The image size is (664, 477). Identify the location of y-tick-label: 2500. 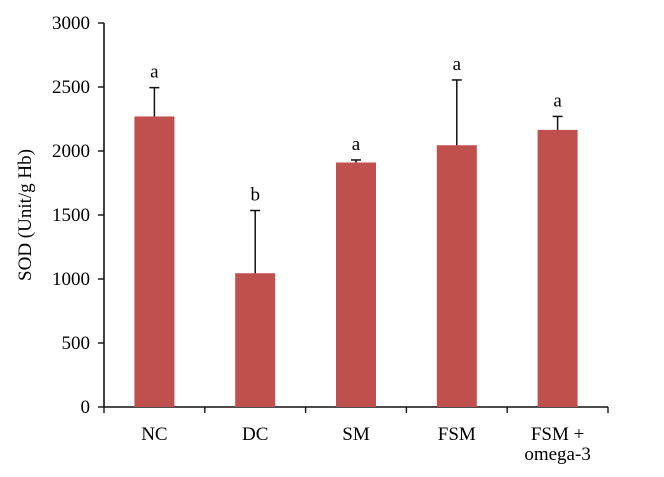
(71, 87).